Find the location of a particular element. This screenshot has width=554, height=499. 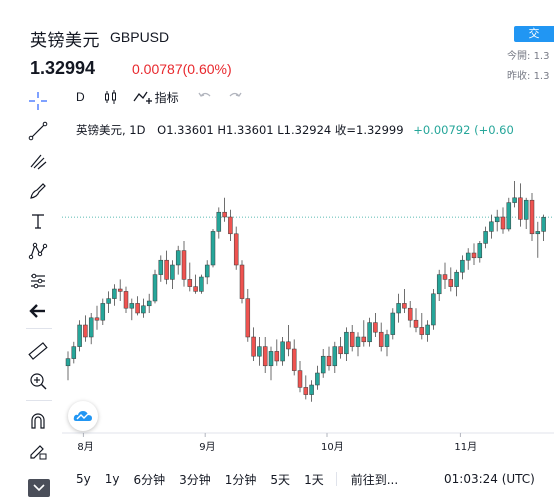

today-open: 今開: 1.3 is located at coordinates (528, 56).